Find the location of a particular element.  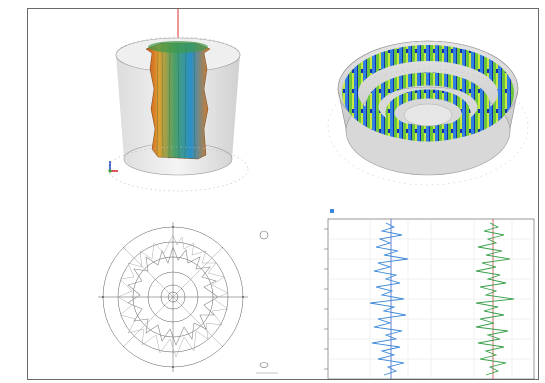

polar-plot-svg is located at coordinates (188, 298).